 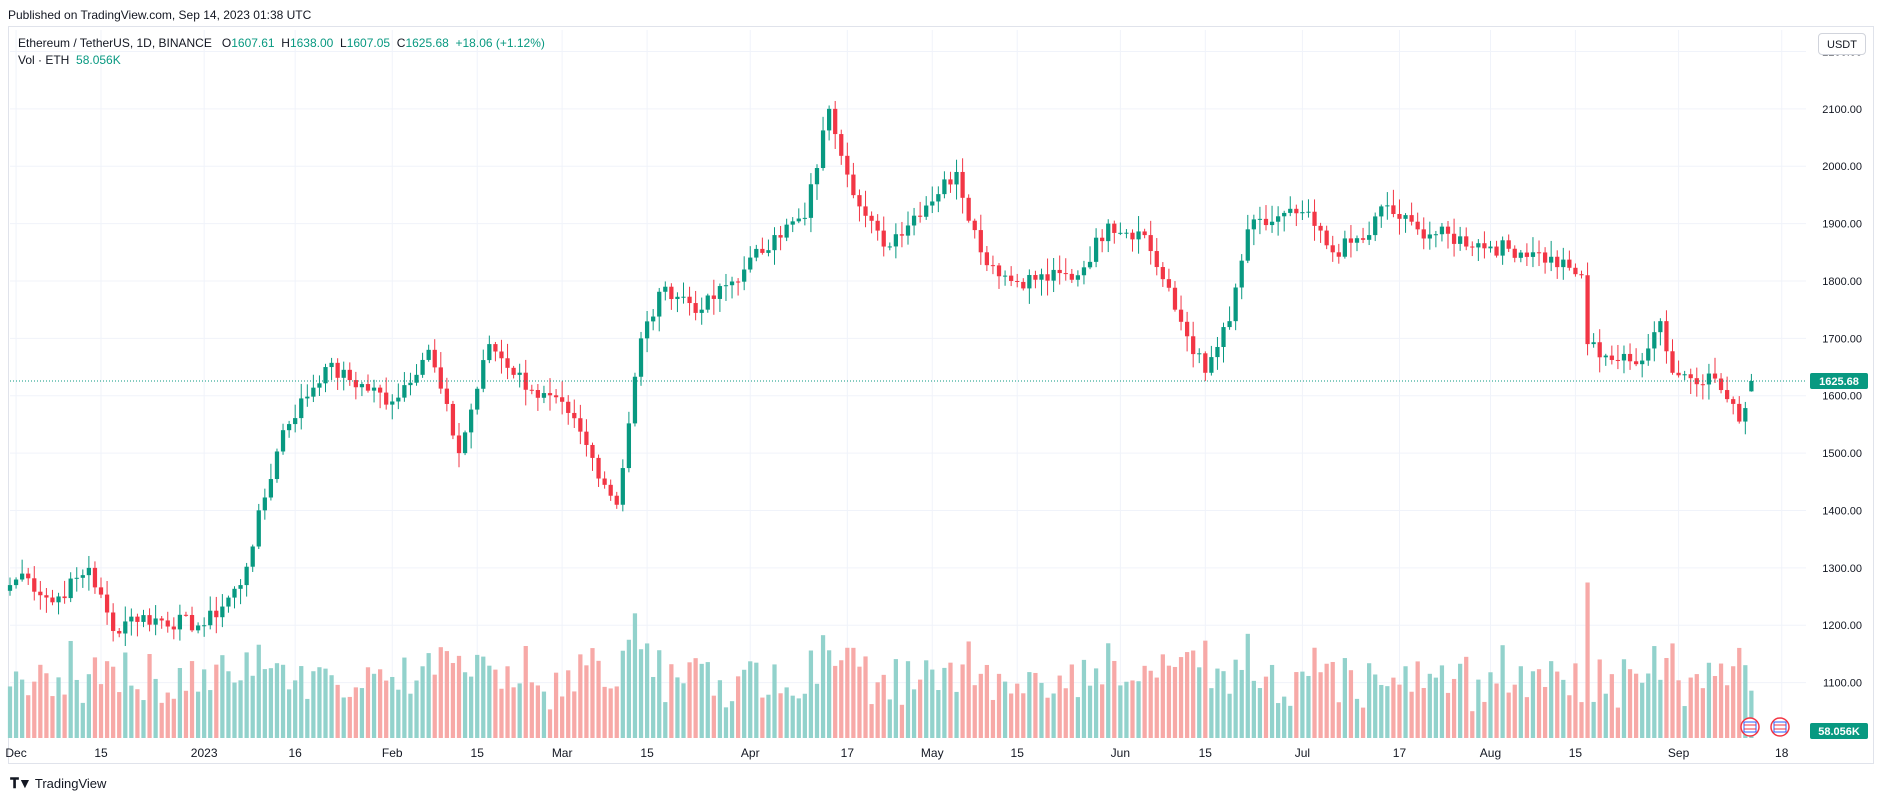 I want to click on low-label: L, so click(x=343, y=43).